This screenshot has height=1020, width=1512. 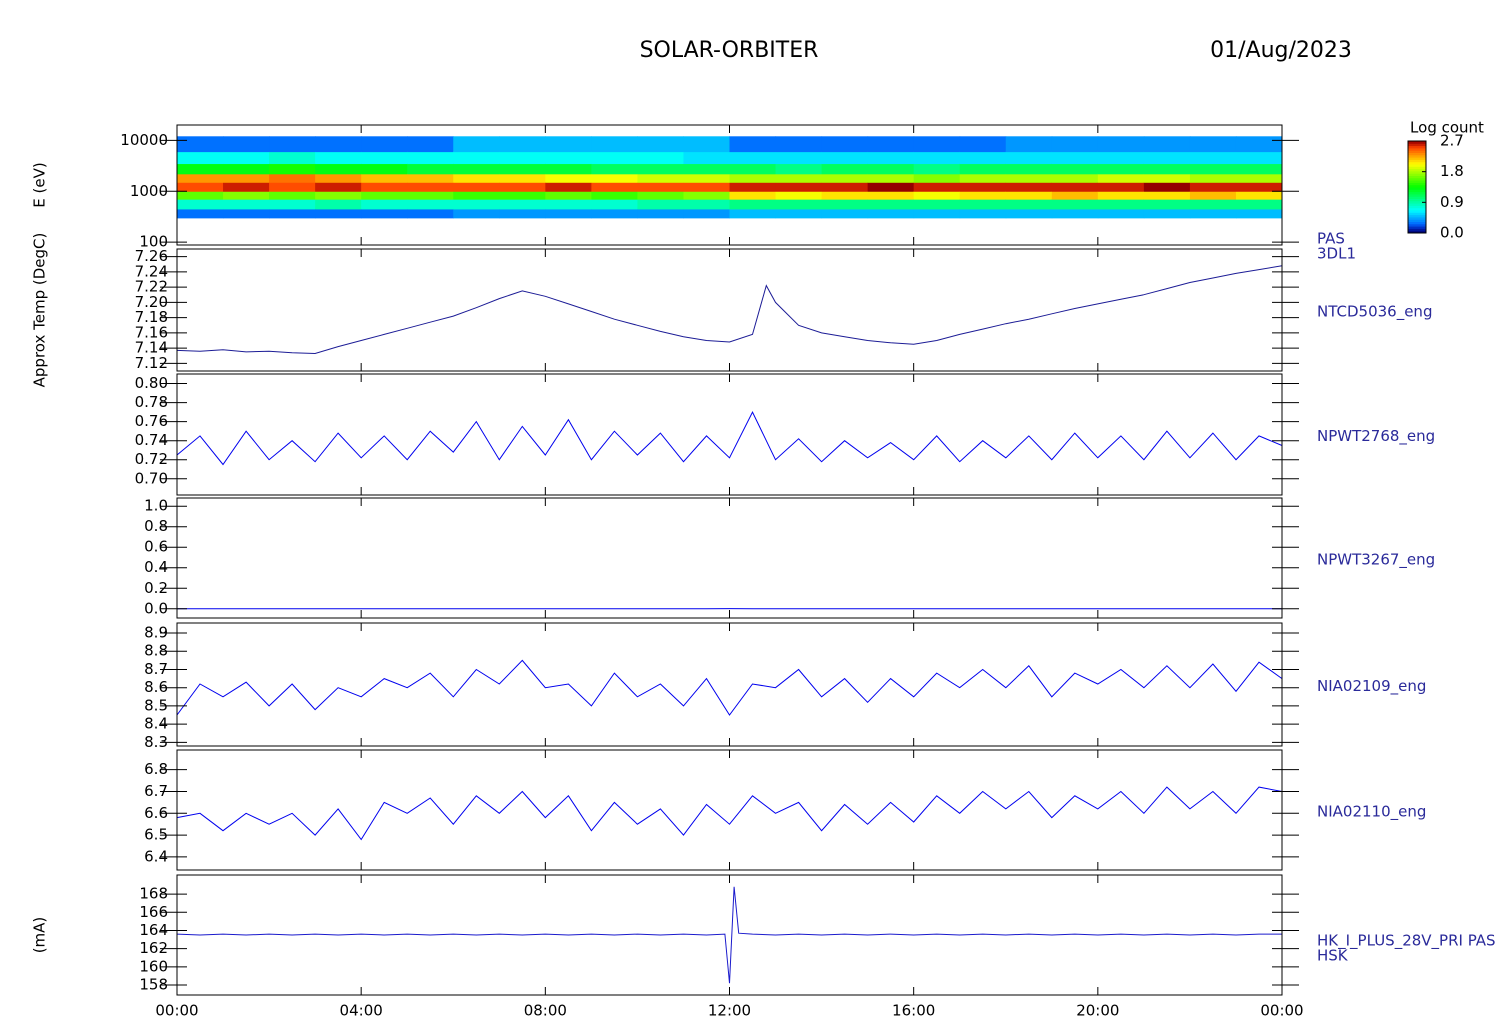 What do you see at coordinates (156, 567) in the screenshot?
I see `y-tick-label: 0.4` at bounding box center [156, 567].